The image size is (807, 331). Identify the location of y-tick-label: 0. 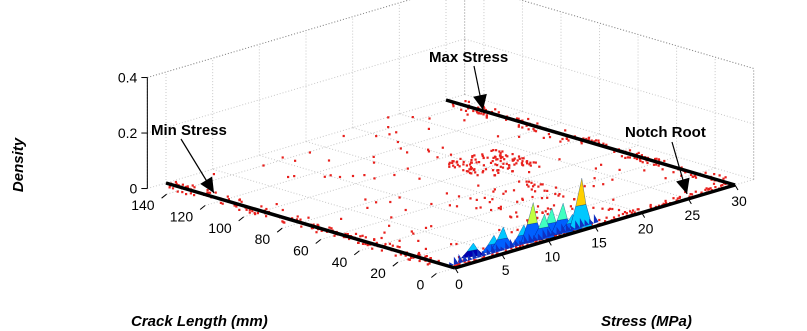
(459, 284).